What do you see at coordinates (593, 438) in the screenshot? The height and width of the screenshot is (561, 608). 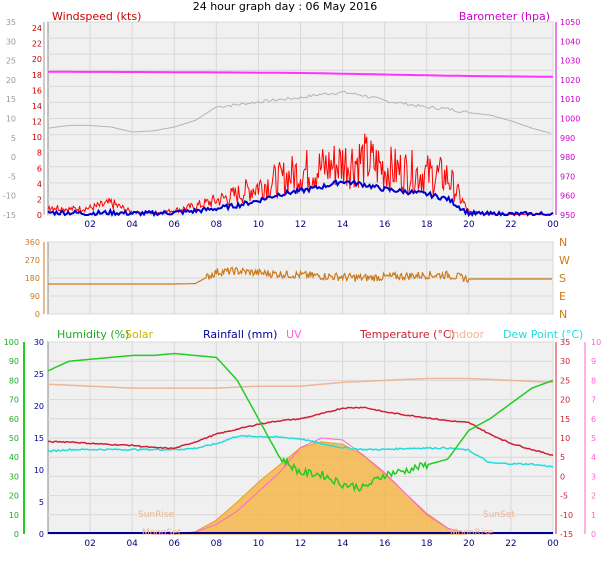 I see `uv-tick-label: 5` at bounding box center [593, 438].